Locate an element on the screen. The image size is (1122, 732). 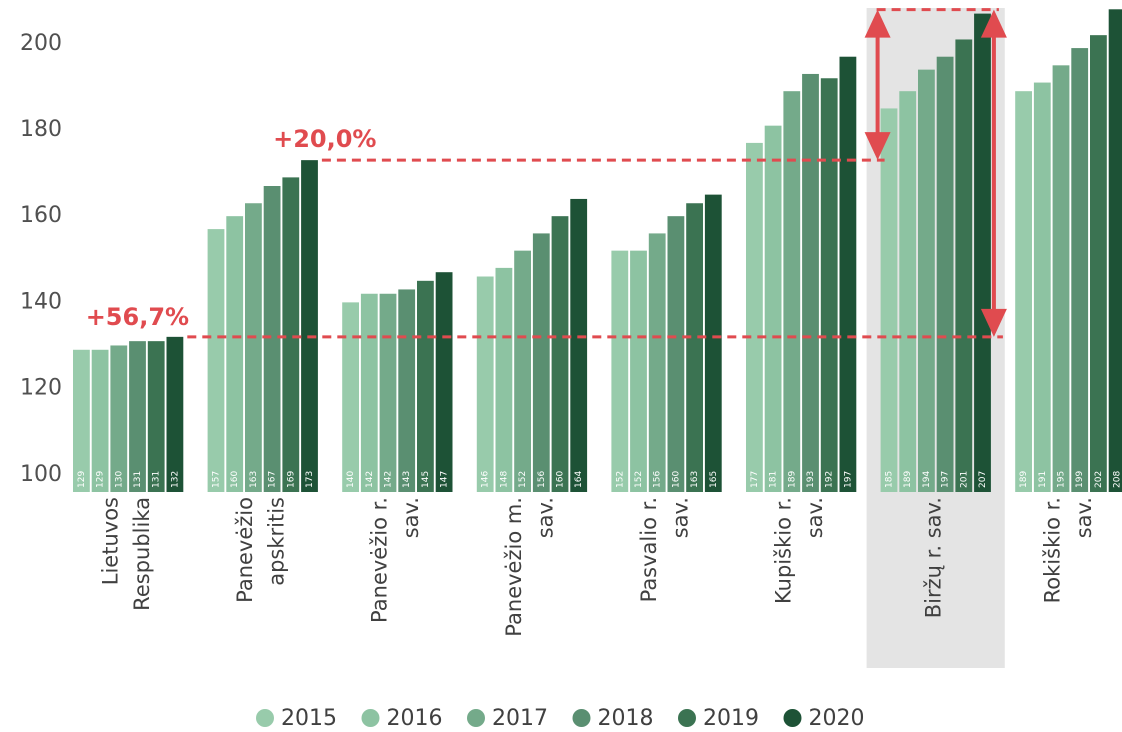
value-label: 192 is located at coordinates (830, 479).